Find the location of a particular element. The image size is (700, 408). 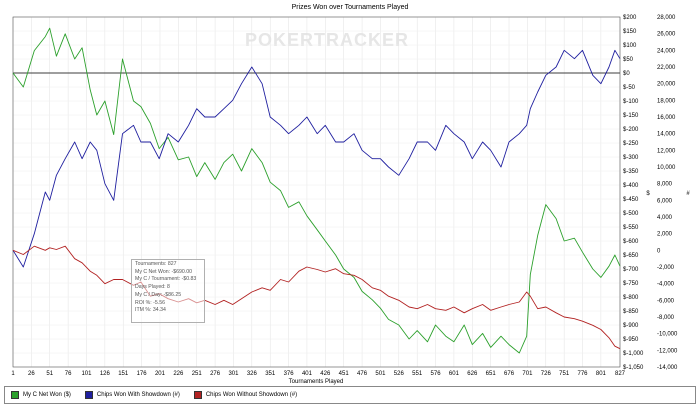

dollar-tick-label: $150 is located at coordinates (630, 32).